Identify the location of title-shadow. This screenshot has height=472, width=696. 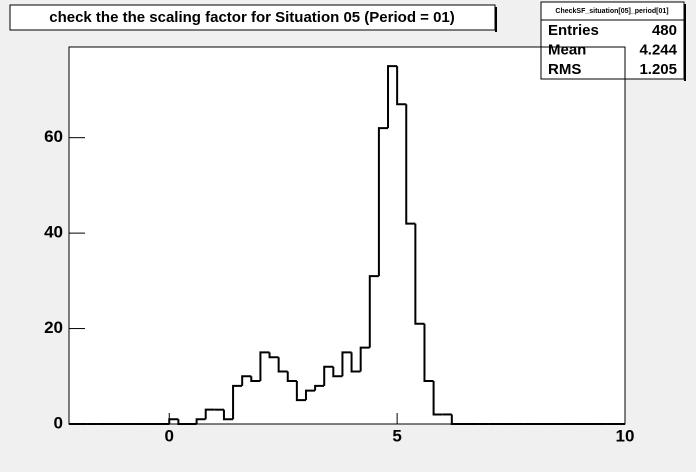
(496, 19).